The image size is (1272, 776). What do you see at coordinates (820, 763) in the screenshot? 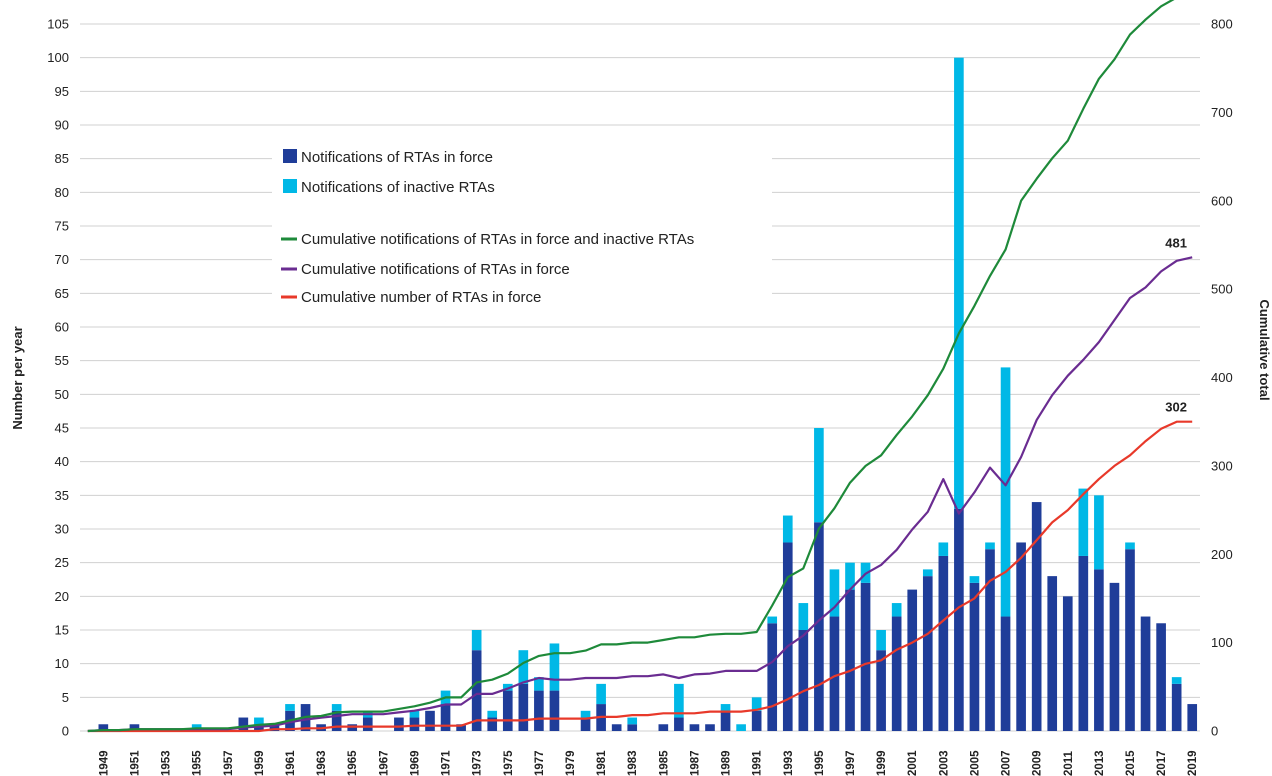
I see `x-tick-label: 1995` at bounding box center [820, 763].